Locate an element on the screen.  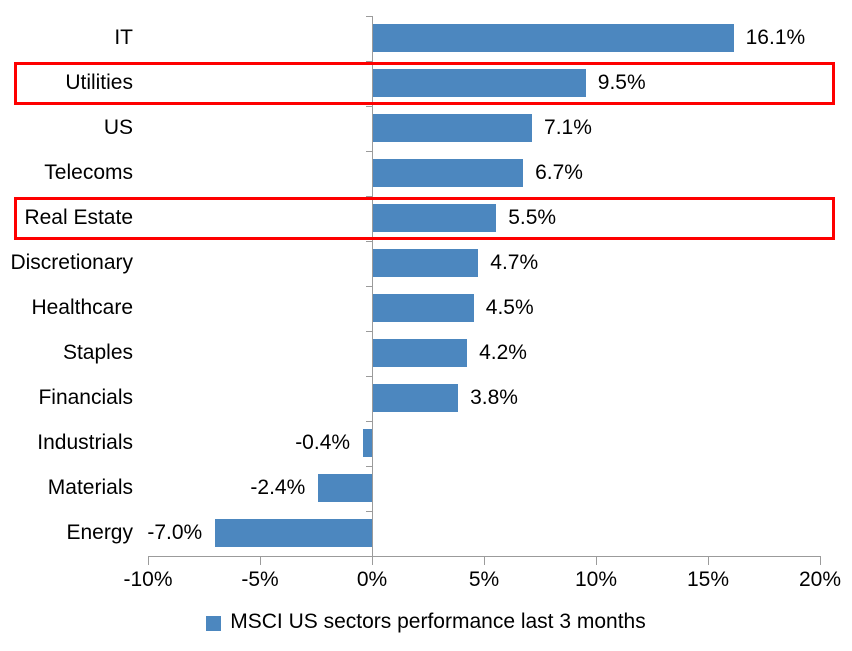
value-label: 6.7% is located at coordinates (559, 172).